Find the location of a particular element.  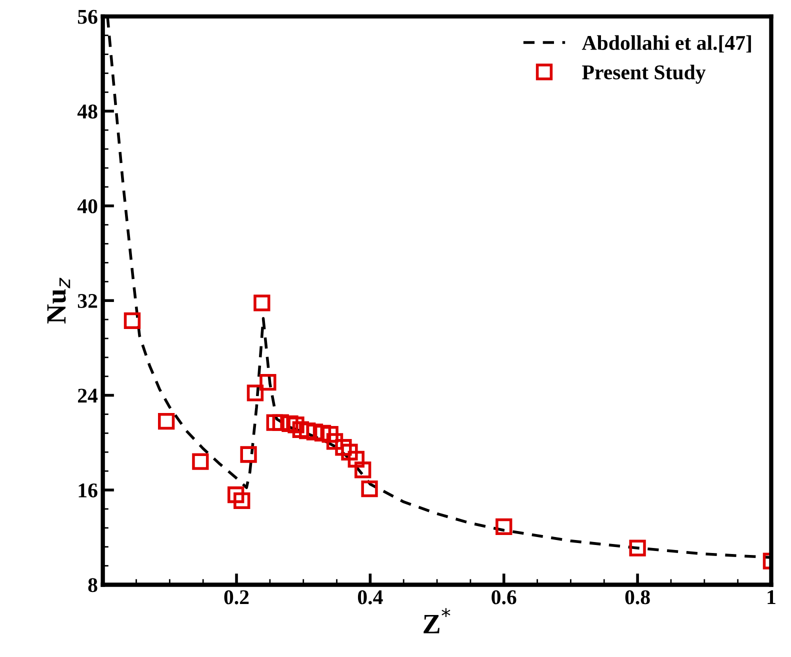

x-tick-label: 0.8 is located at coordinates (637, 597).